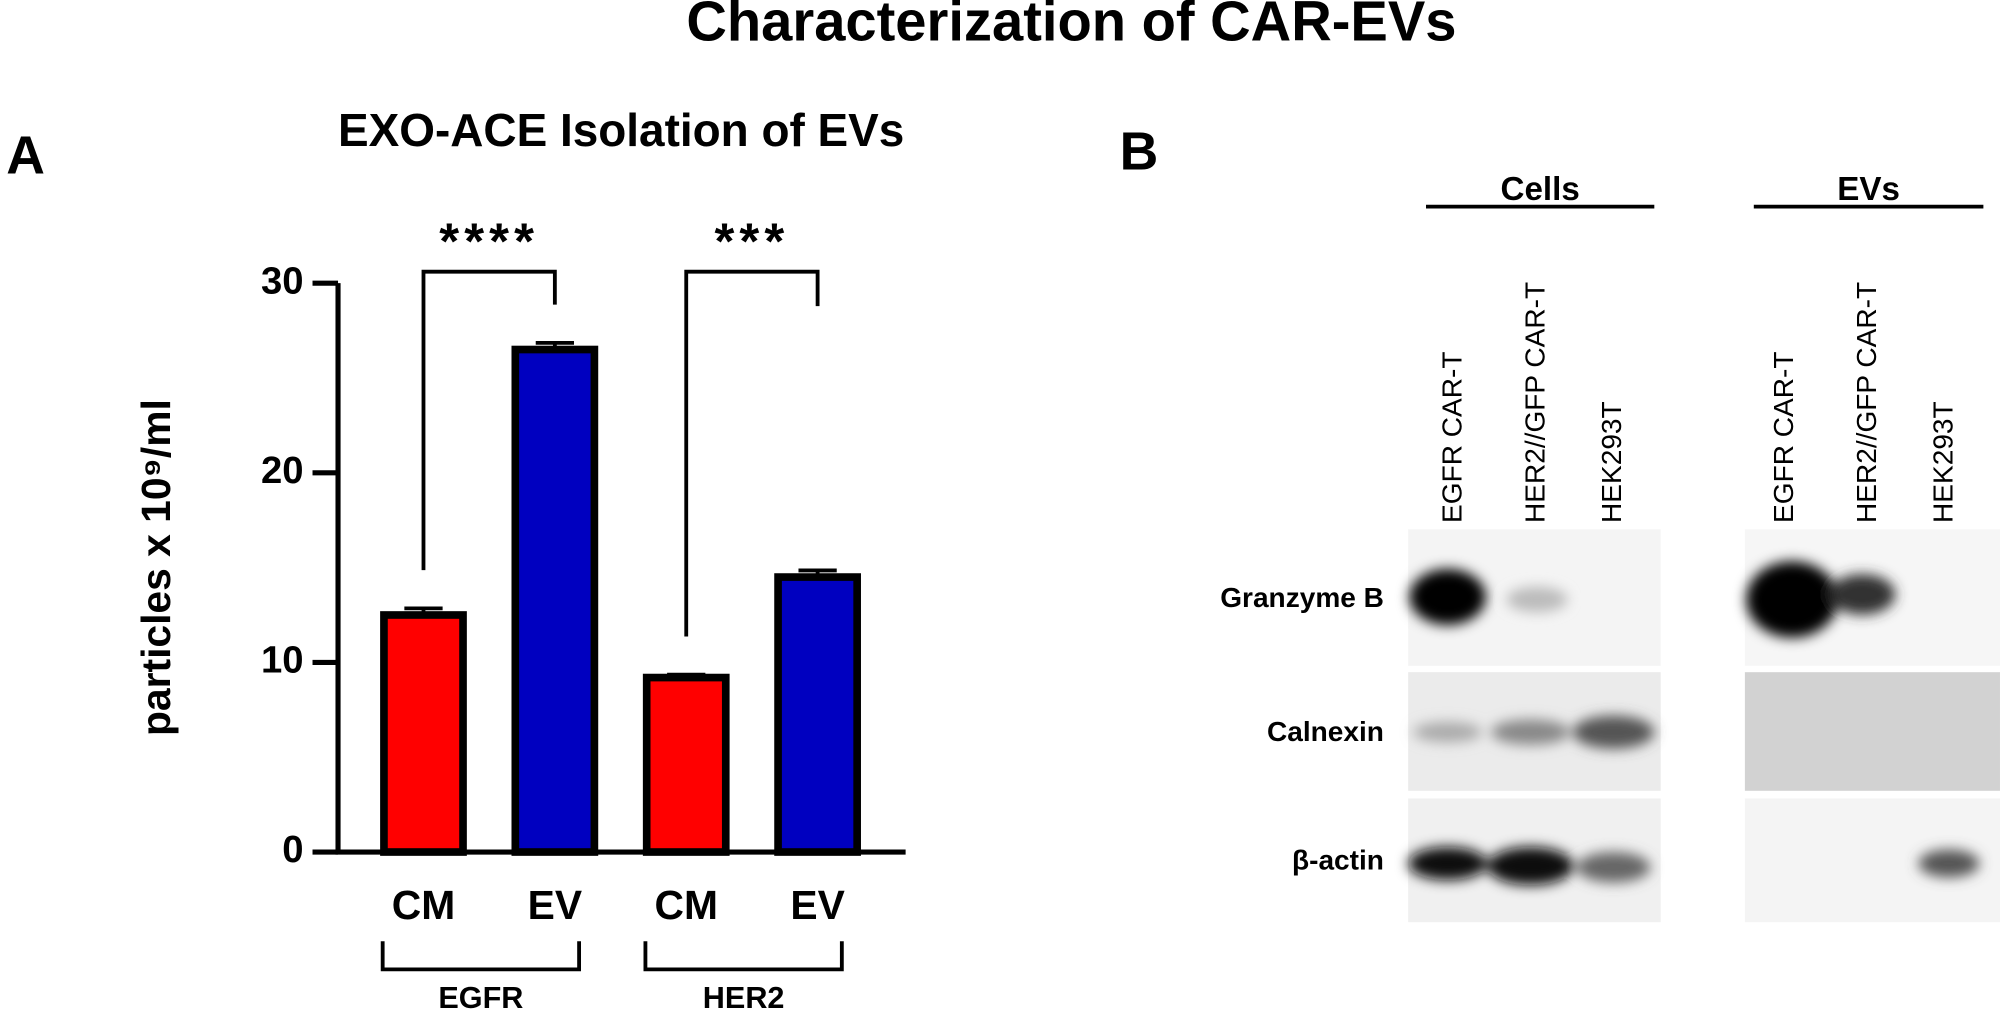 The width and height of the screenshot is (2000, 1019). I want to click on blot-group-label: EVs, so click(1868, 189).